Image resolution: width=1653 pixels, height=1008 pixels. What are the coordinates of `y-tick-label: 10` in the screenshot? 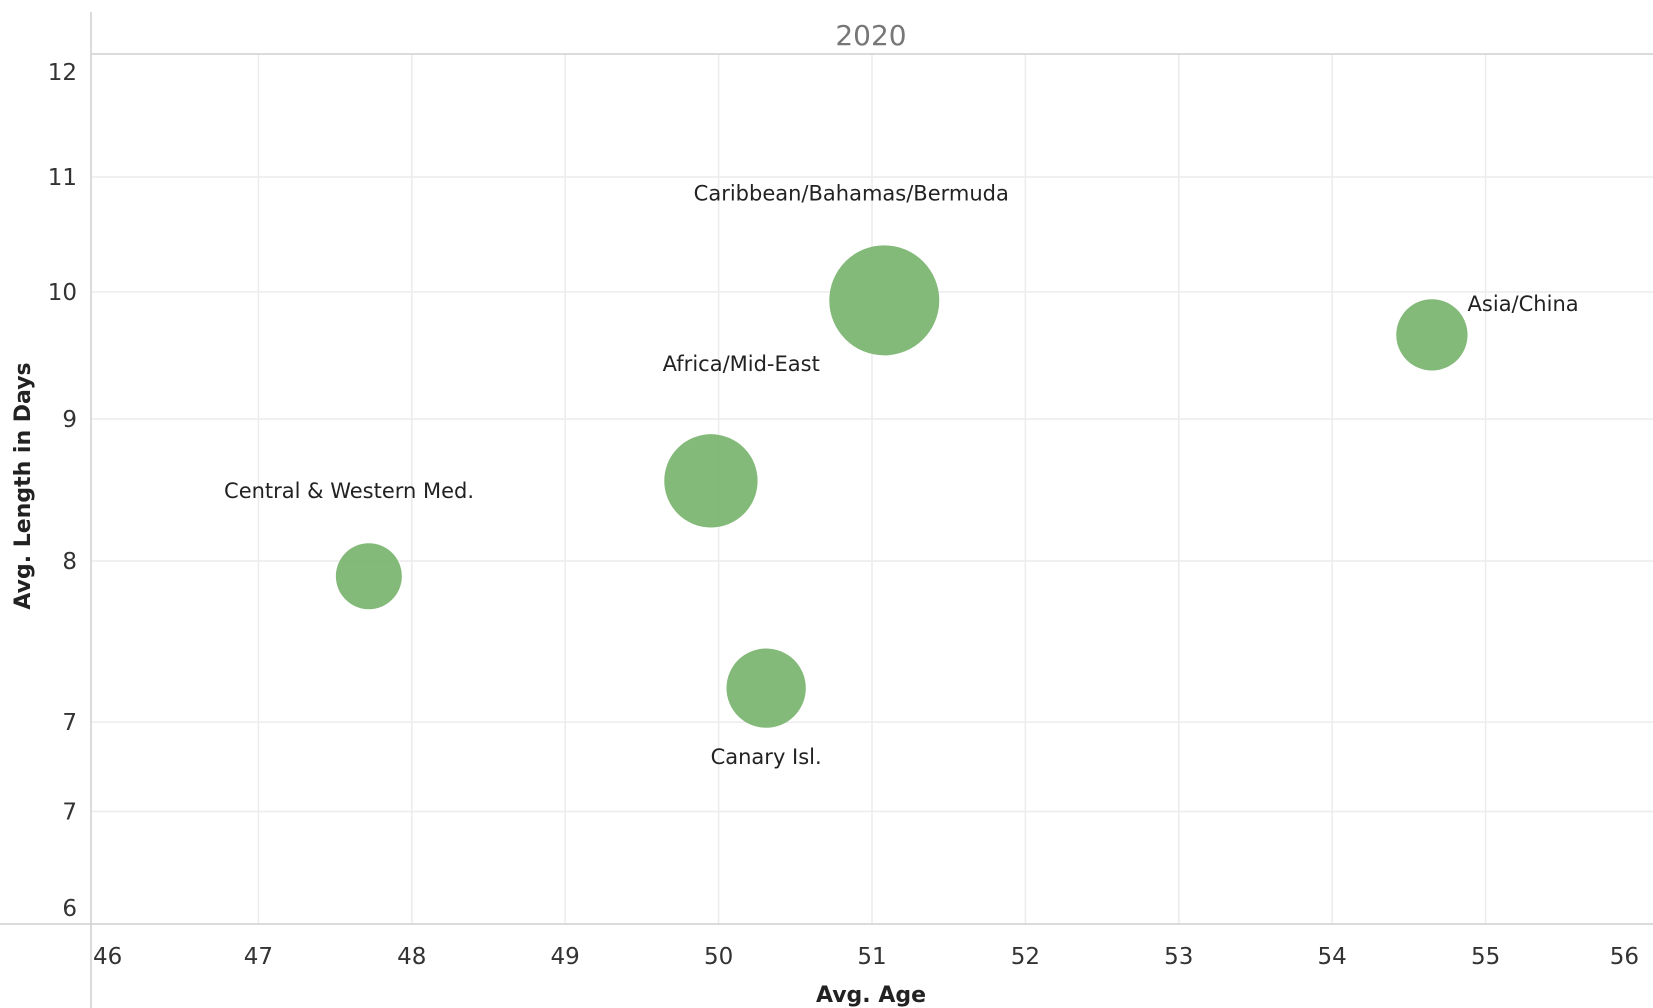 It's located at (62, 293).